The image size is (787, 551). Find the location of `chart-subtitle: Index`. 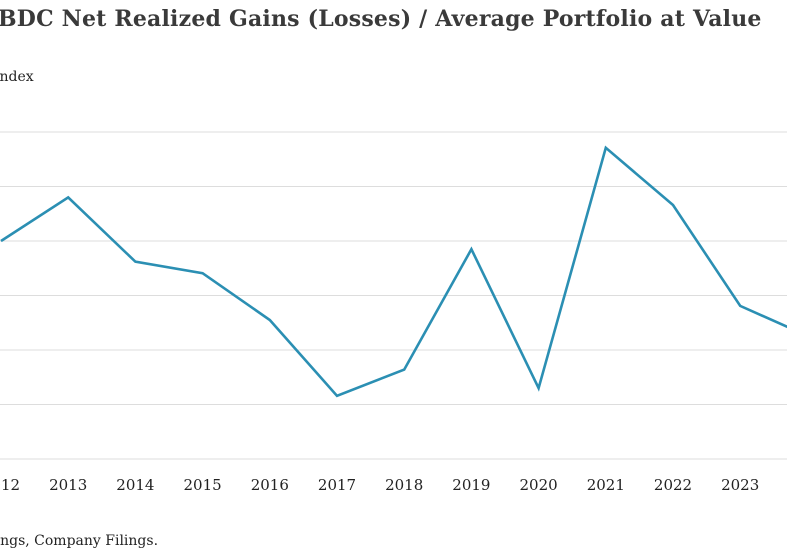

chart-subtitle: Index is located at coordinates (17, 77).